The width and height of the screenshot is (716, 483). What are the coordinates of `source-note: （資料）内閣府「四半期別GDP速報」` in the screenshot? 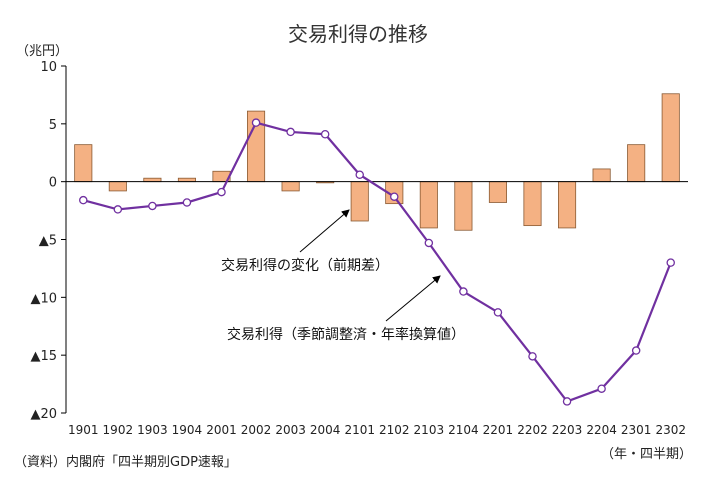 It's located at (125, 462).